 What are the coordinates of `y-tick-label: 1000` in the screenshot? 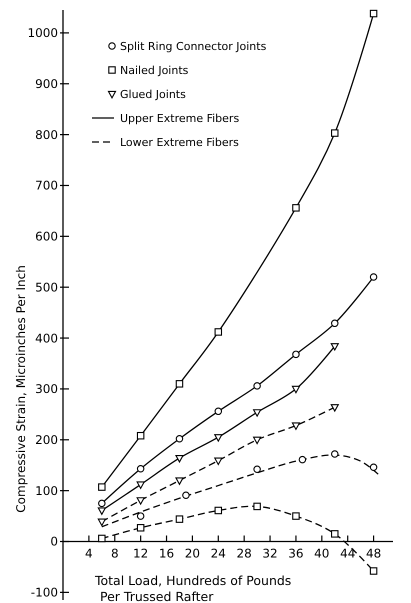 It's located at (42, 33).